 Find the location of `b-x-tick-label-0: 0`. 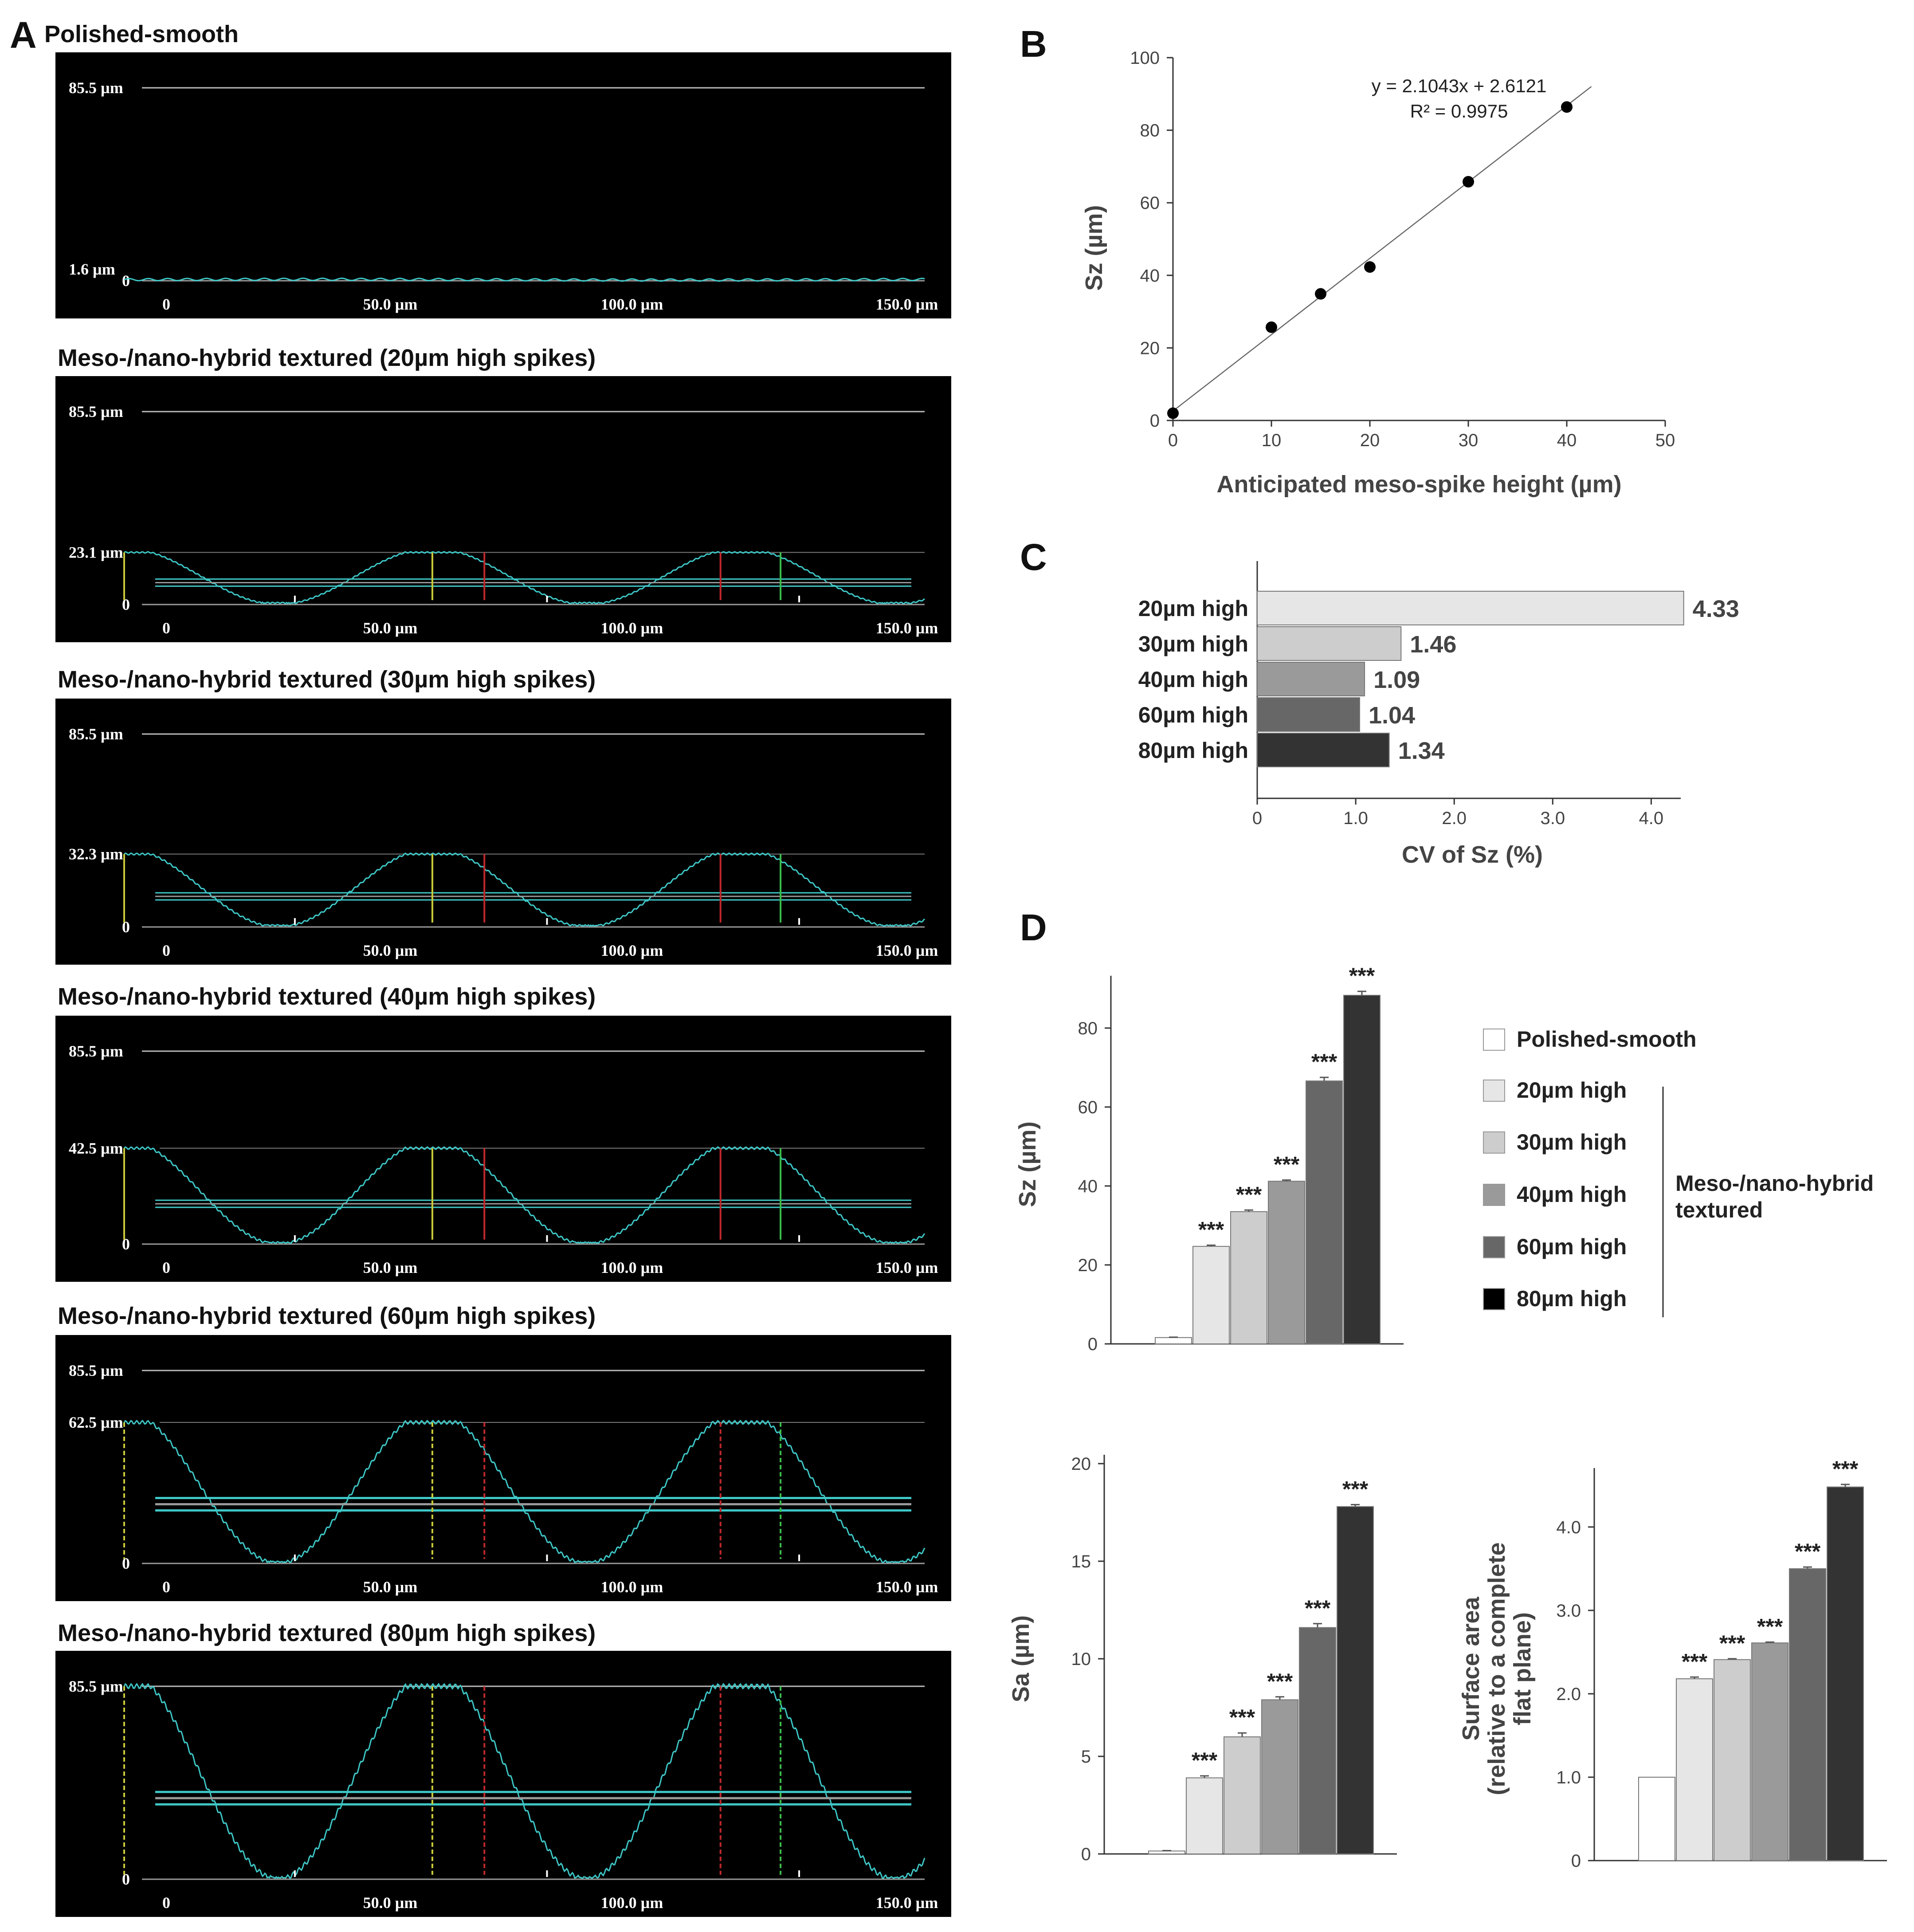

b-x-tick-label-0: 0 is located at coordinates (1173, 440).